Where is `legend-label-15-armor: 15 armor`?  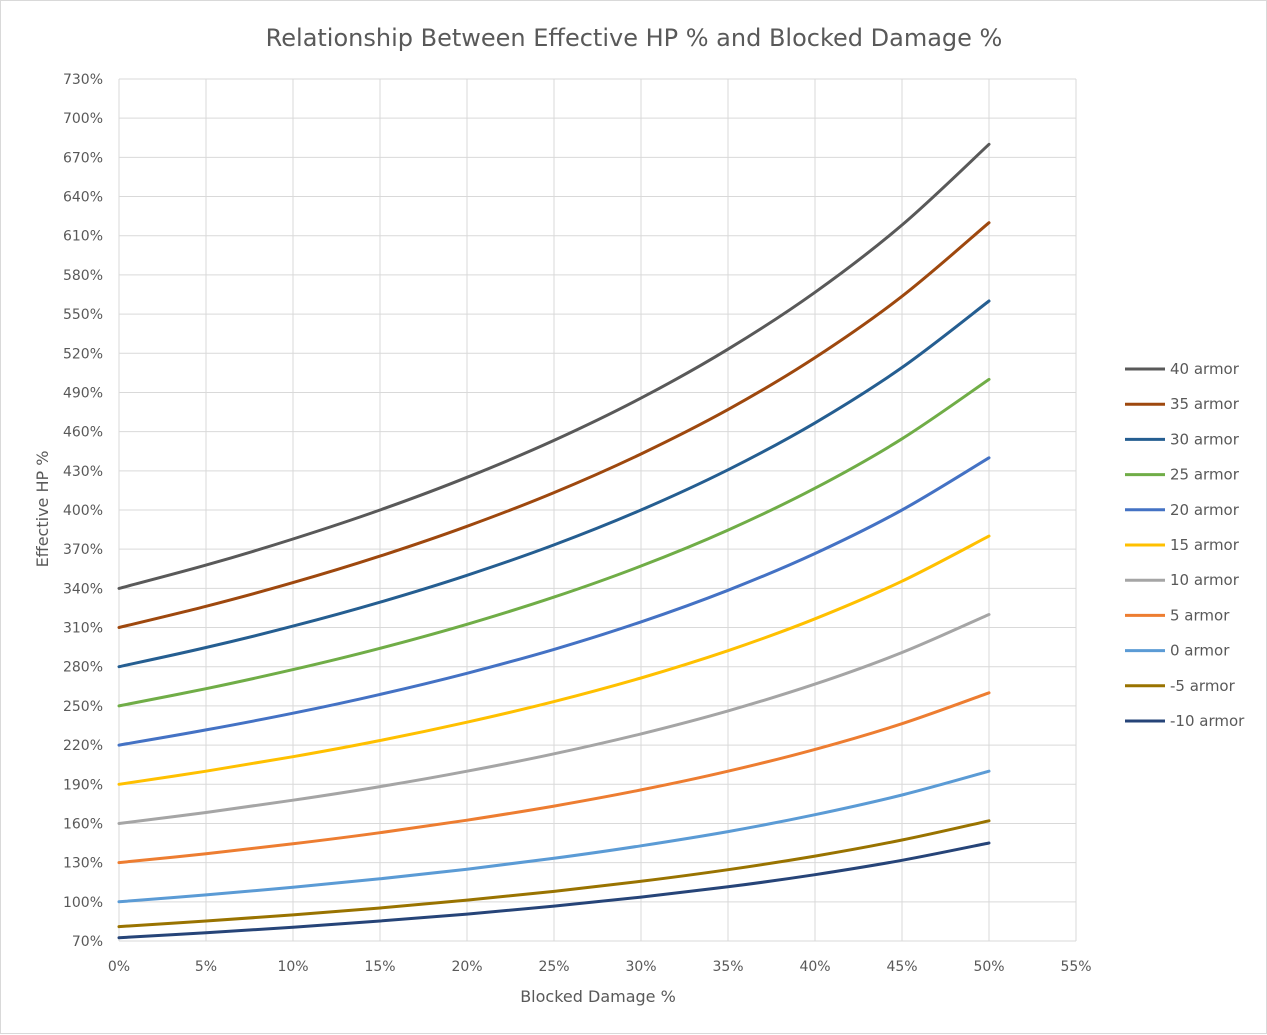
legend-label-15-armor: 15 armor is located at coordinates (1205, 545).